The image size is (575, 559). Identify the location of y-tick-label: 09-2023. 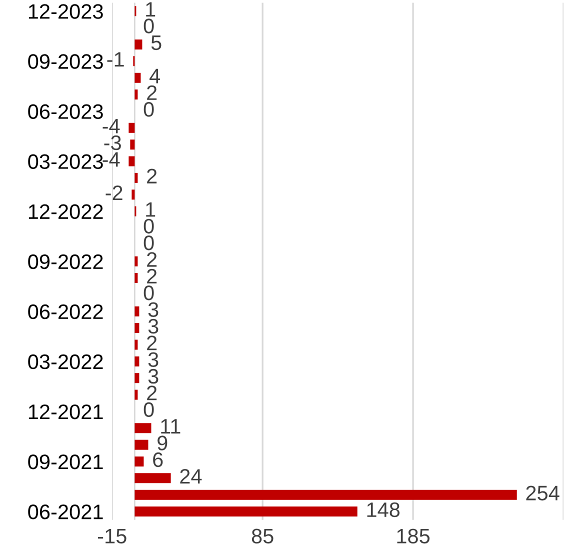
(65, 61).